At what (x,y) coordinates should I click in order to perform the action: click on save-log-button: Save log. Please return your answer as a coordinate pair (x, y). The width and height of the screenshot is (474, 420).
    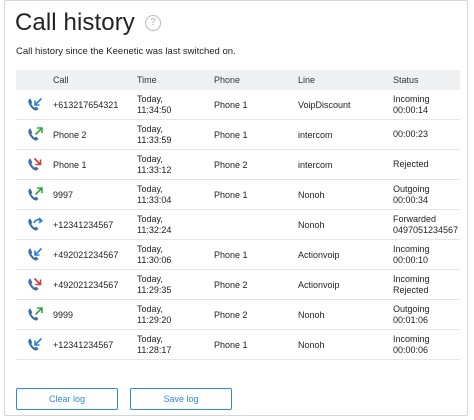
    Looking at the image, I should click on (181, 399).